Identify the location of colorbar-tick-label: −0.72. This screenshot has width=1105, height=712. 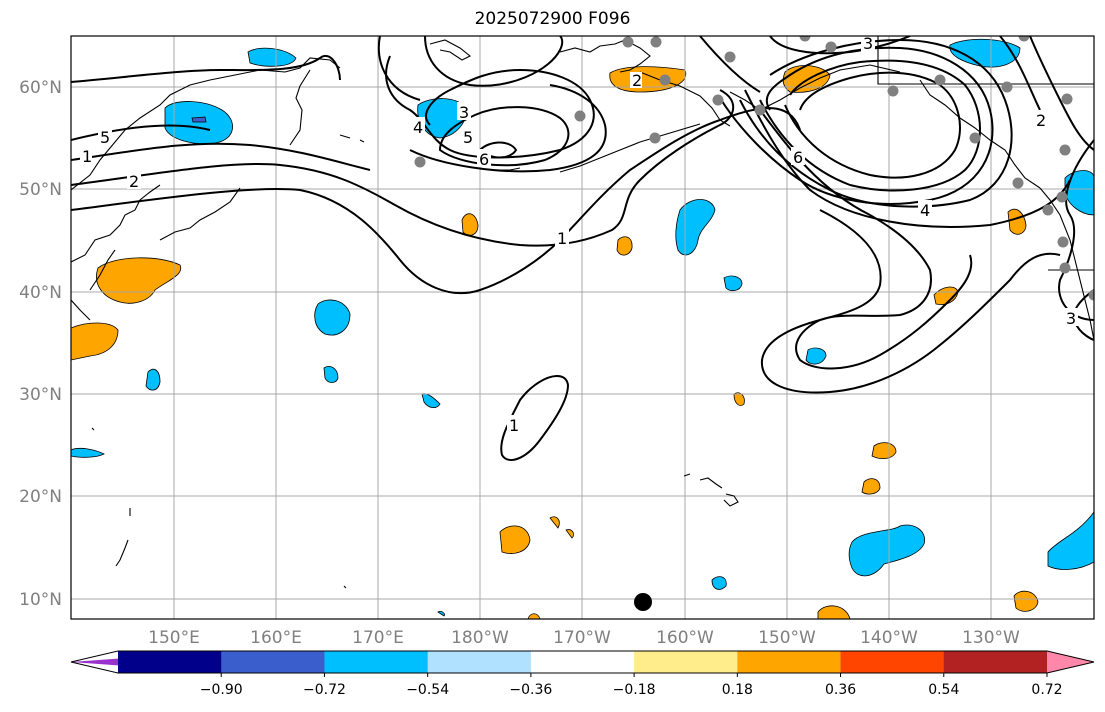
(324, 690).